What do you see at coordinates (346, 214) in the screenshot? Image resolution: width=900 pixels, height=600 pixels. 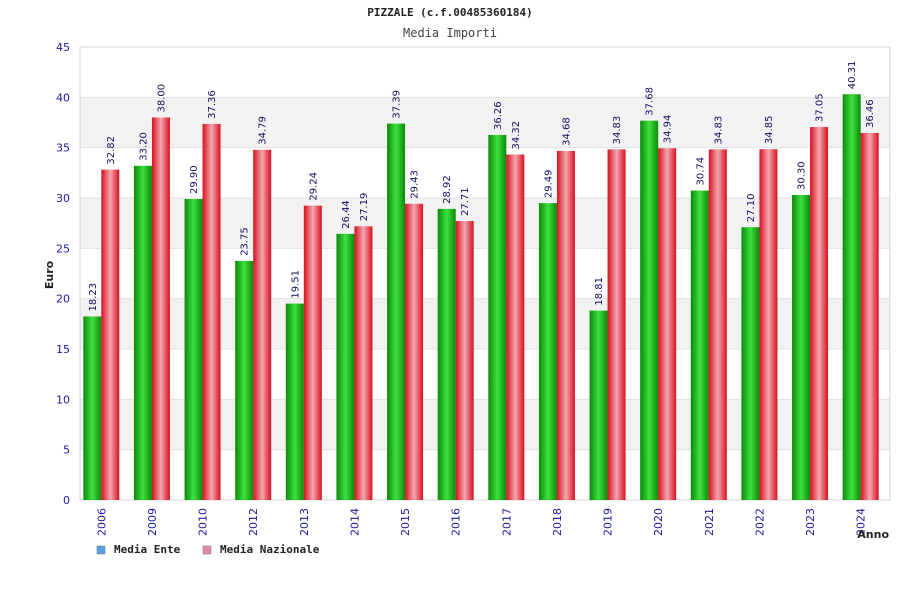 I see `data-label: 26.44` at bounding box center [346, 214].